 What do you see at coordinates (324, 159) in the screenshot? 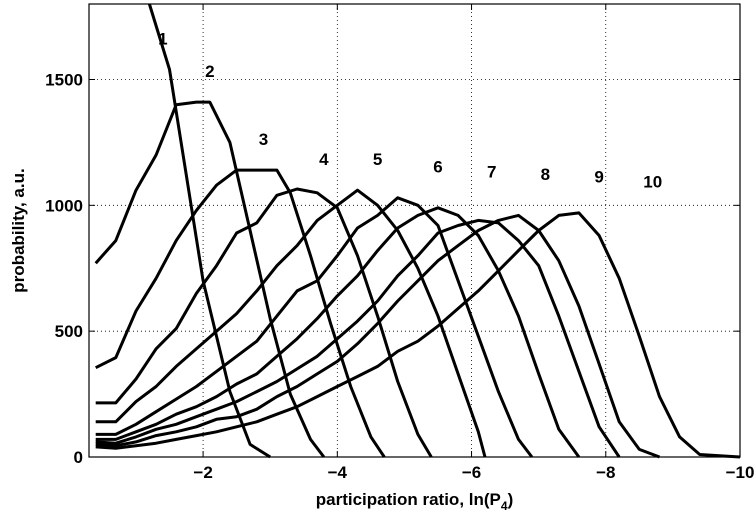
I see `curve-label-4: 4` at bounding box center [324, 159].